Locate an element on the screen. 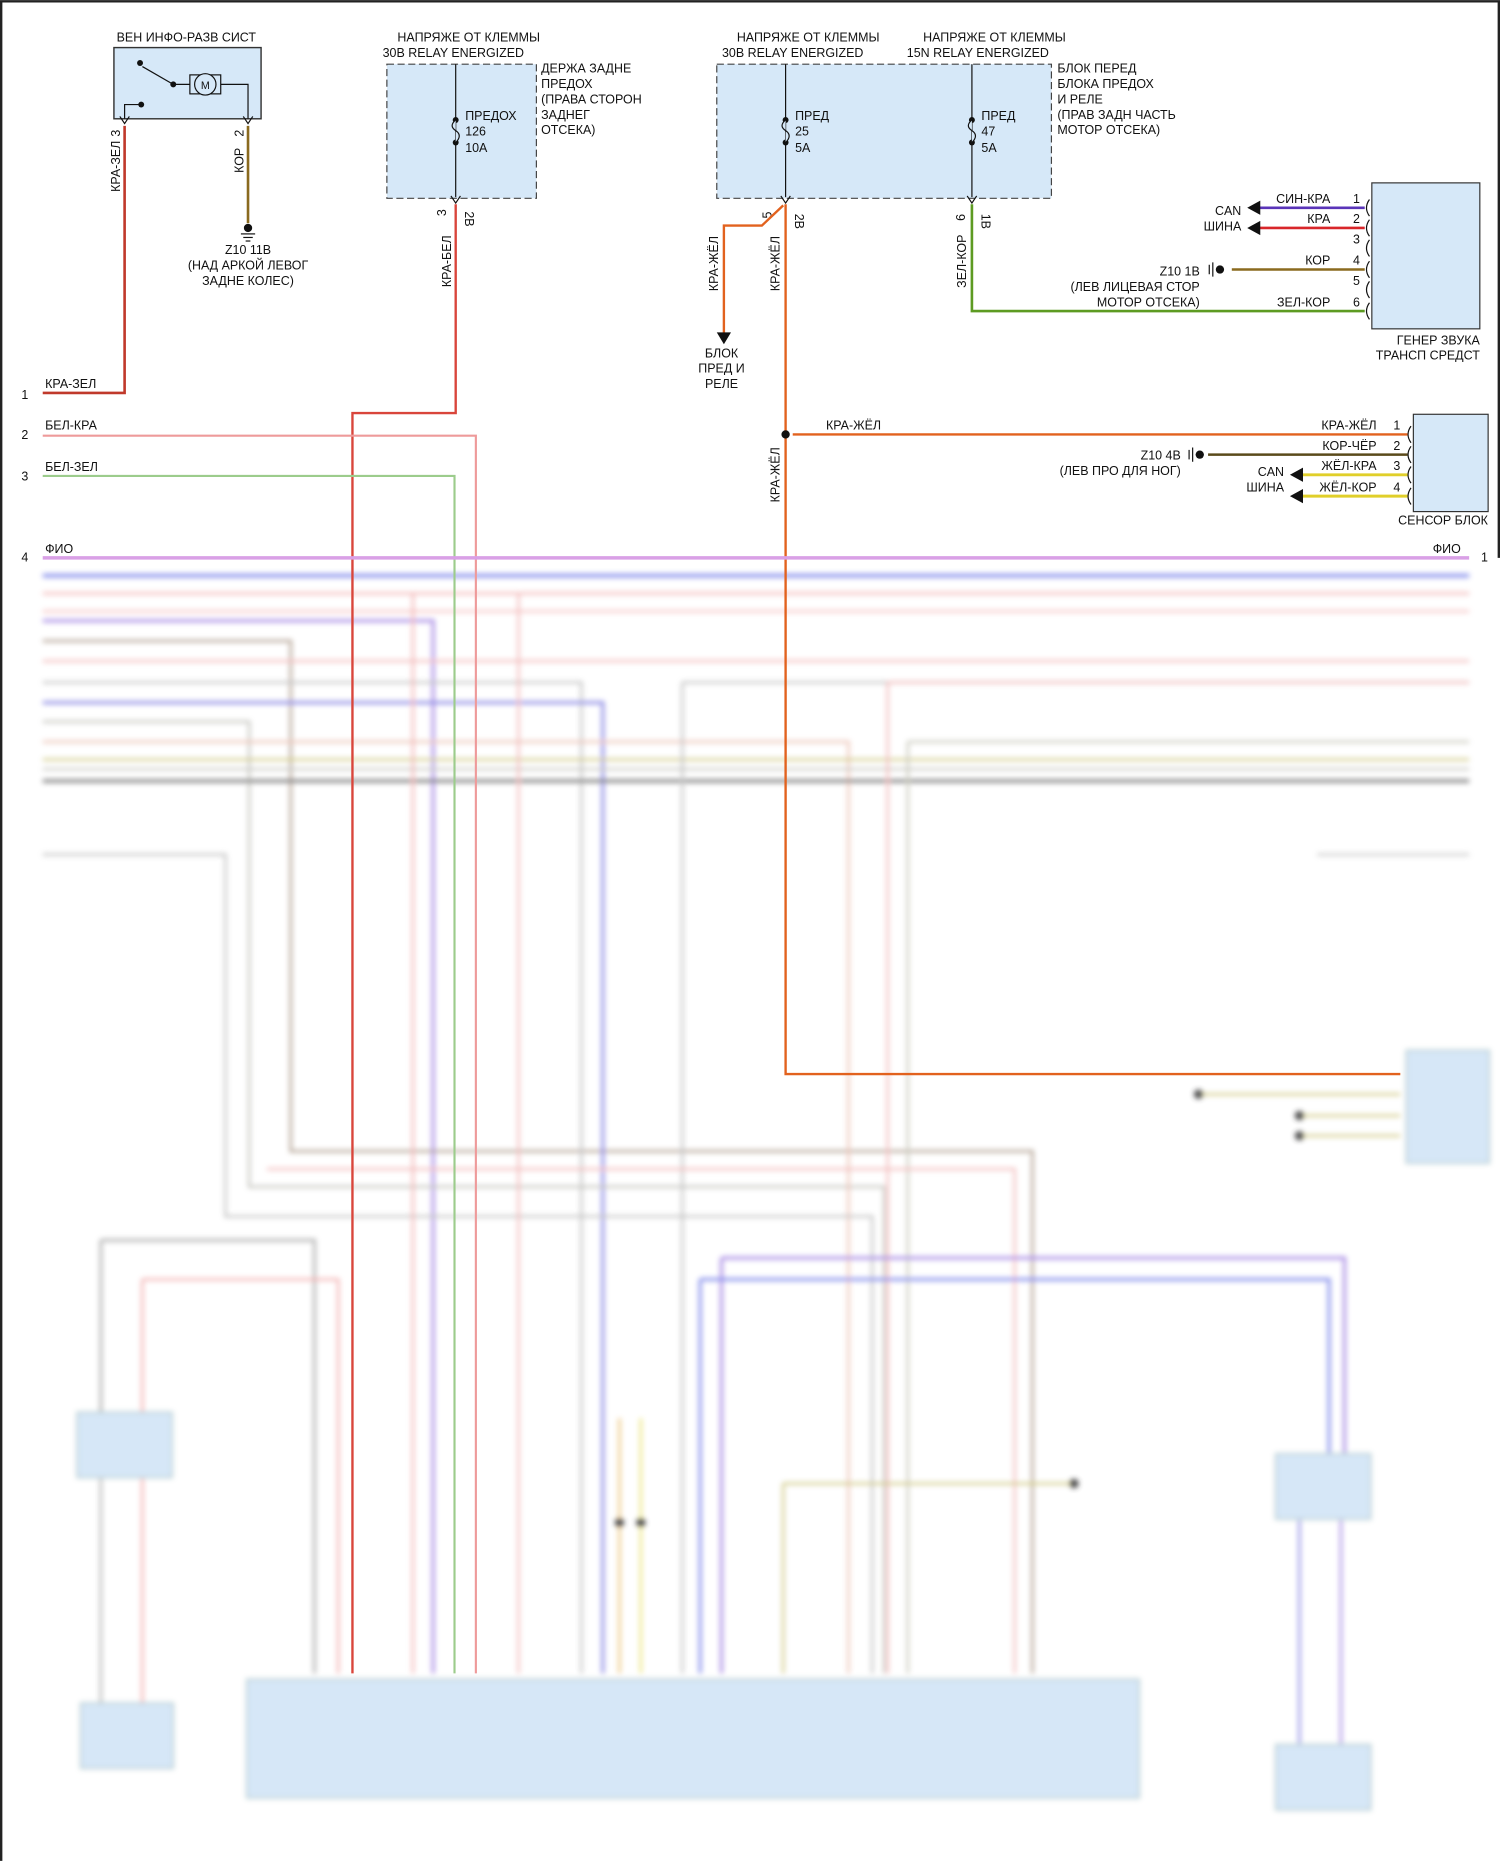 Image resolution: width=1500 pixels, height=1861 pixels. connector-label: 1В is located at coordinates (985, 221).